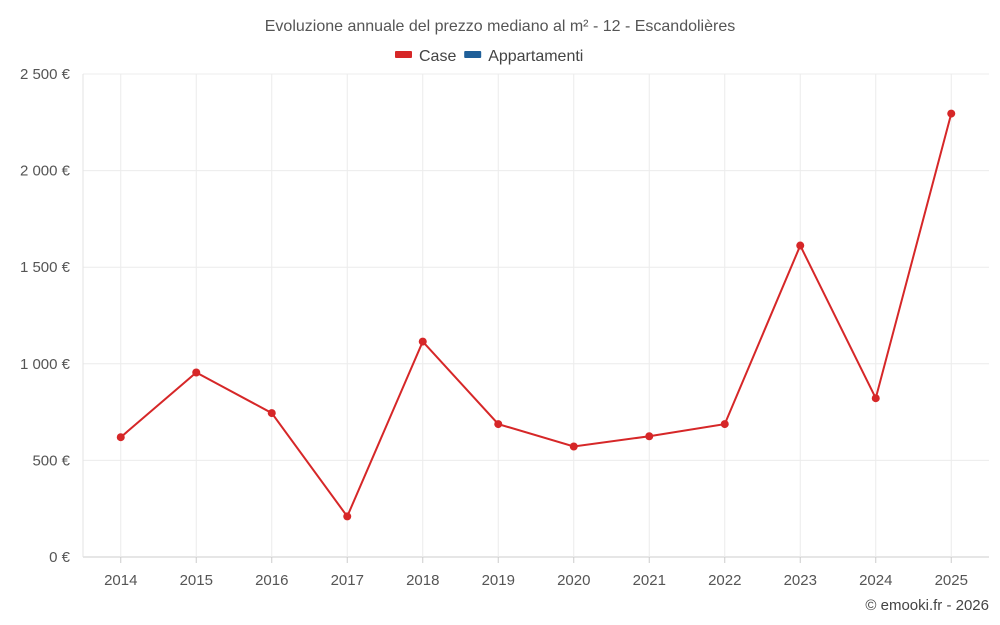 This screenshot has height=625, width=1000. I want to click on legend-swatch-appartamenti, so click(473, 54).